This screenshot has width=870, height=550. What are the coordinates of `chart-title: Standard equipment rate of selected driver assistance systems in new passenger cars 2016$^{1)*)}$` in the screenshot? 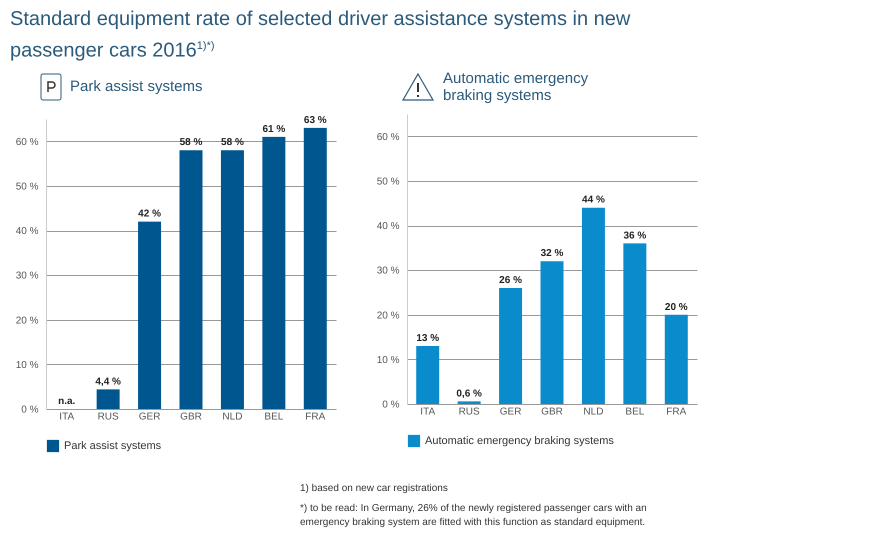 It's located at (320, 35).